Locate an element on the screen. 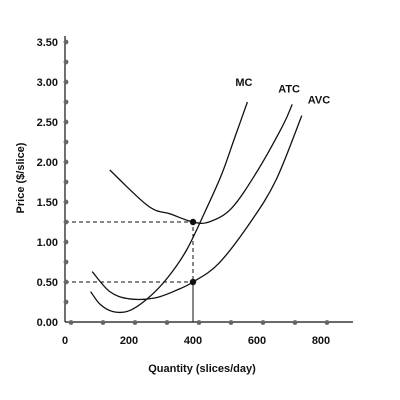 The height and width of the screenshot is (400, 400). x-tick-label: 200 is located at coordinates (129, 341).